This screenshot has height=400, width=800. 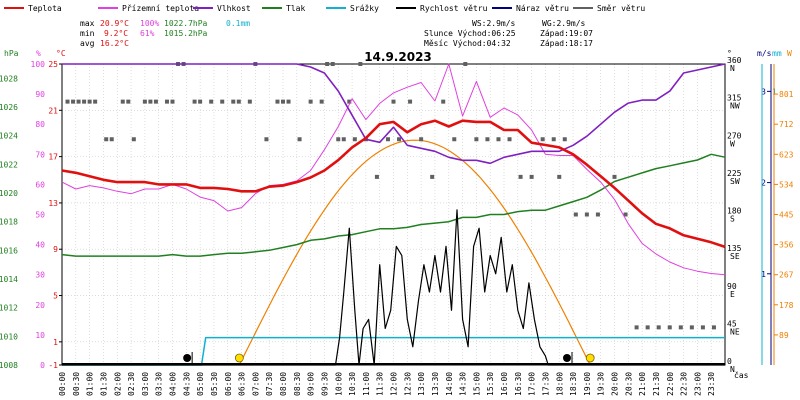 I want to click on tick-label-wind: 2, so click(x=763, y=183).